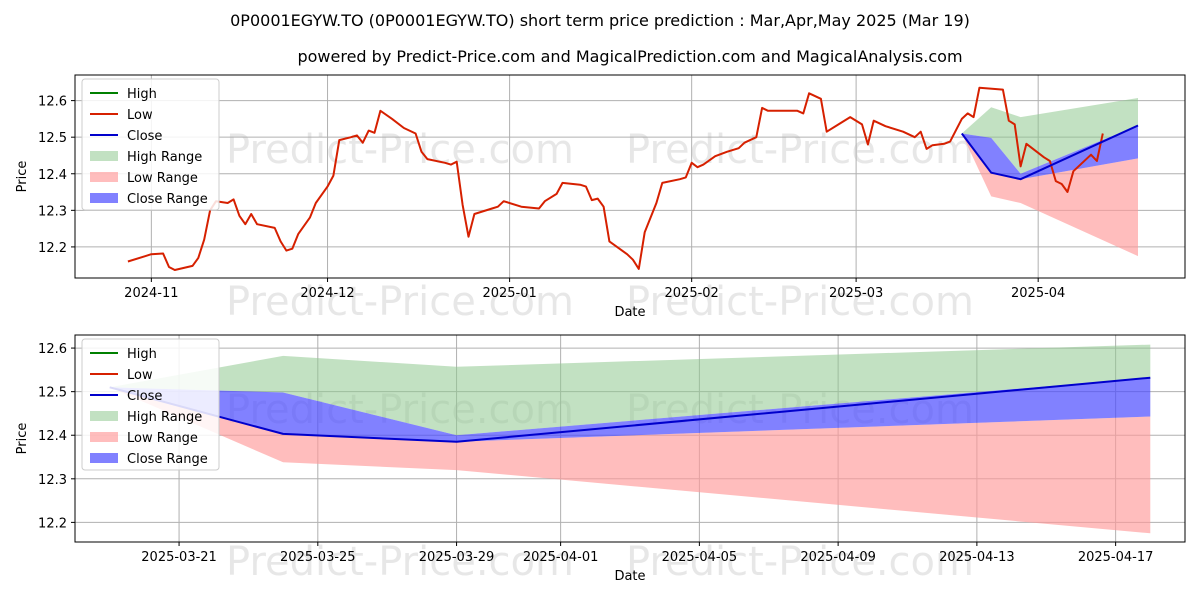  What do you see at coordinates (1116, 557) in the screenshot?
I see `x-tick-label: 2025-04-17` at bounding box center [1116, 557].